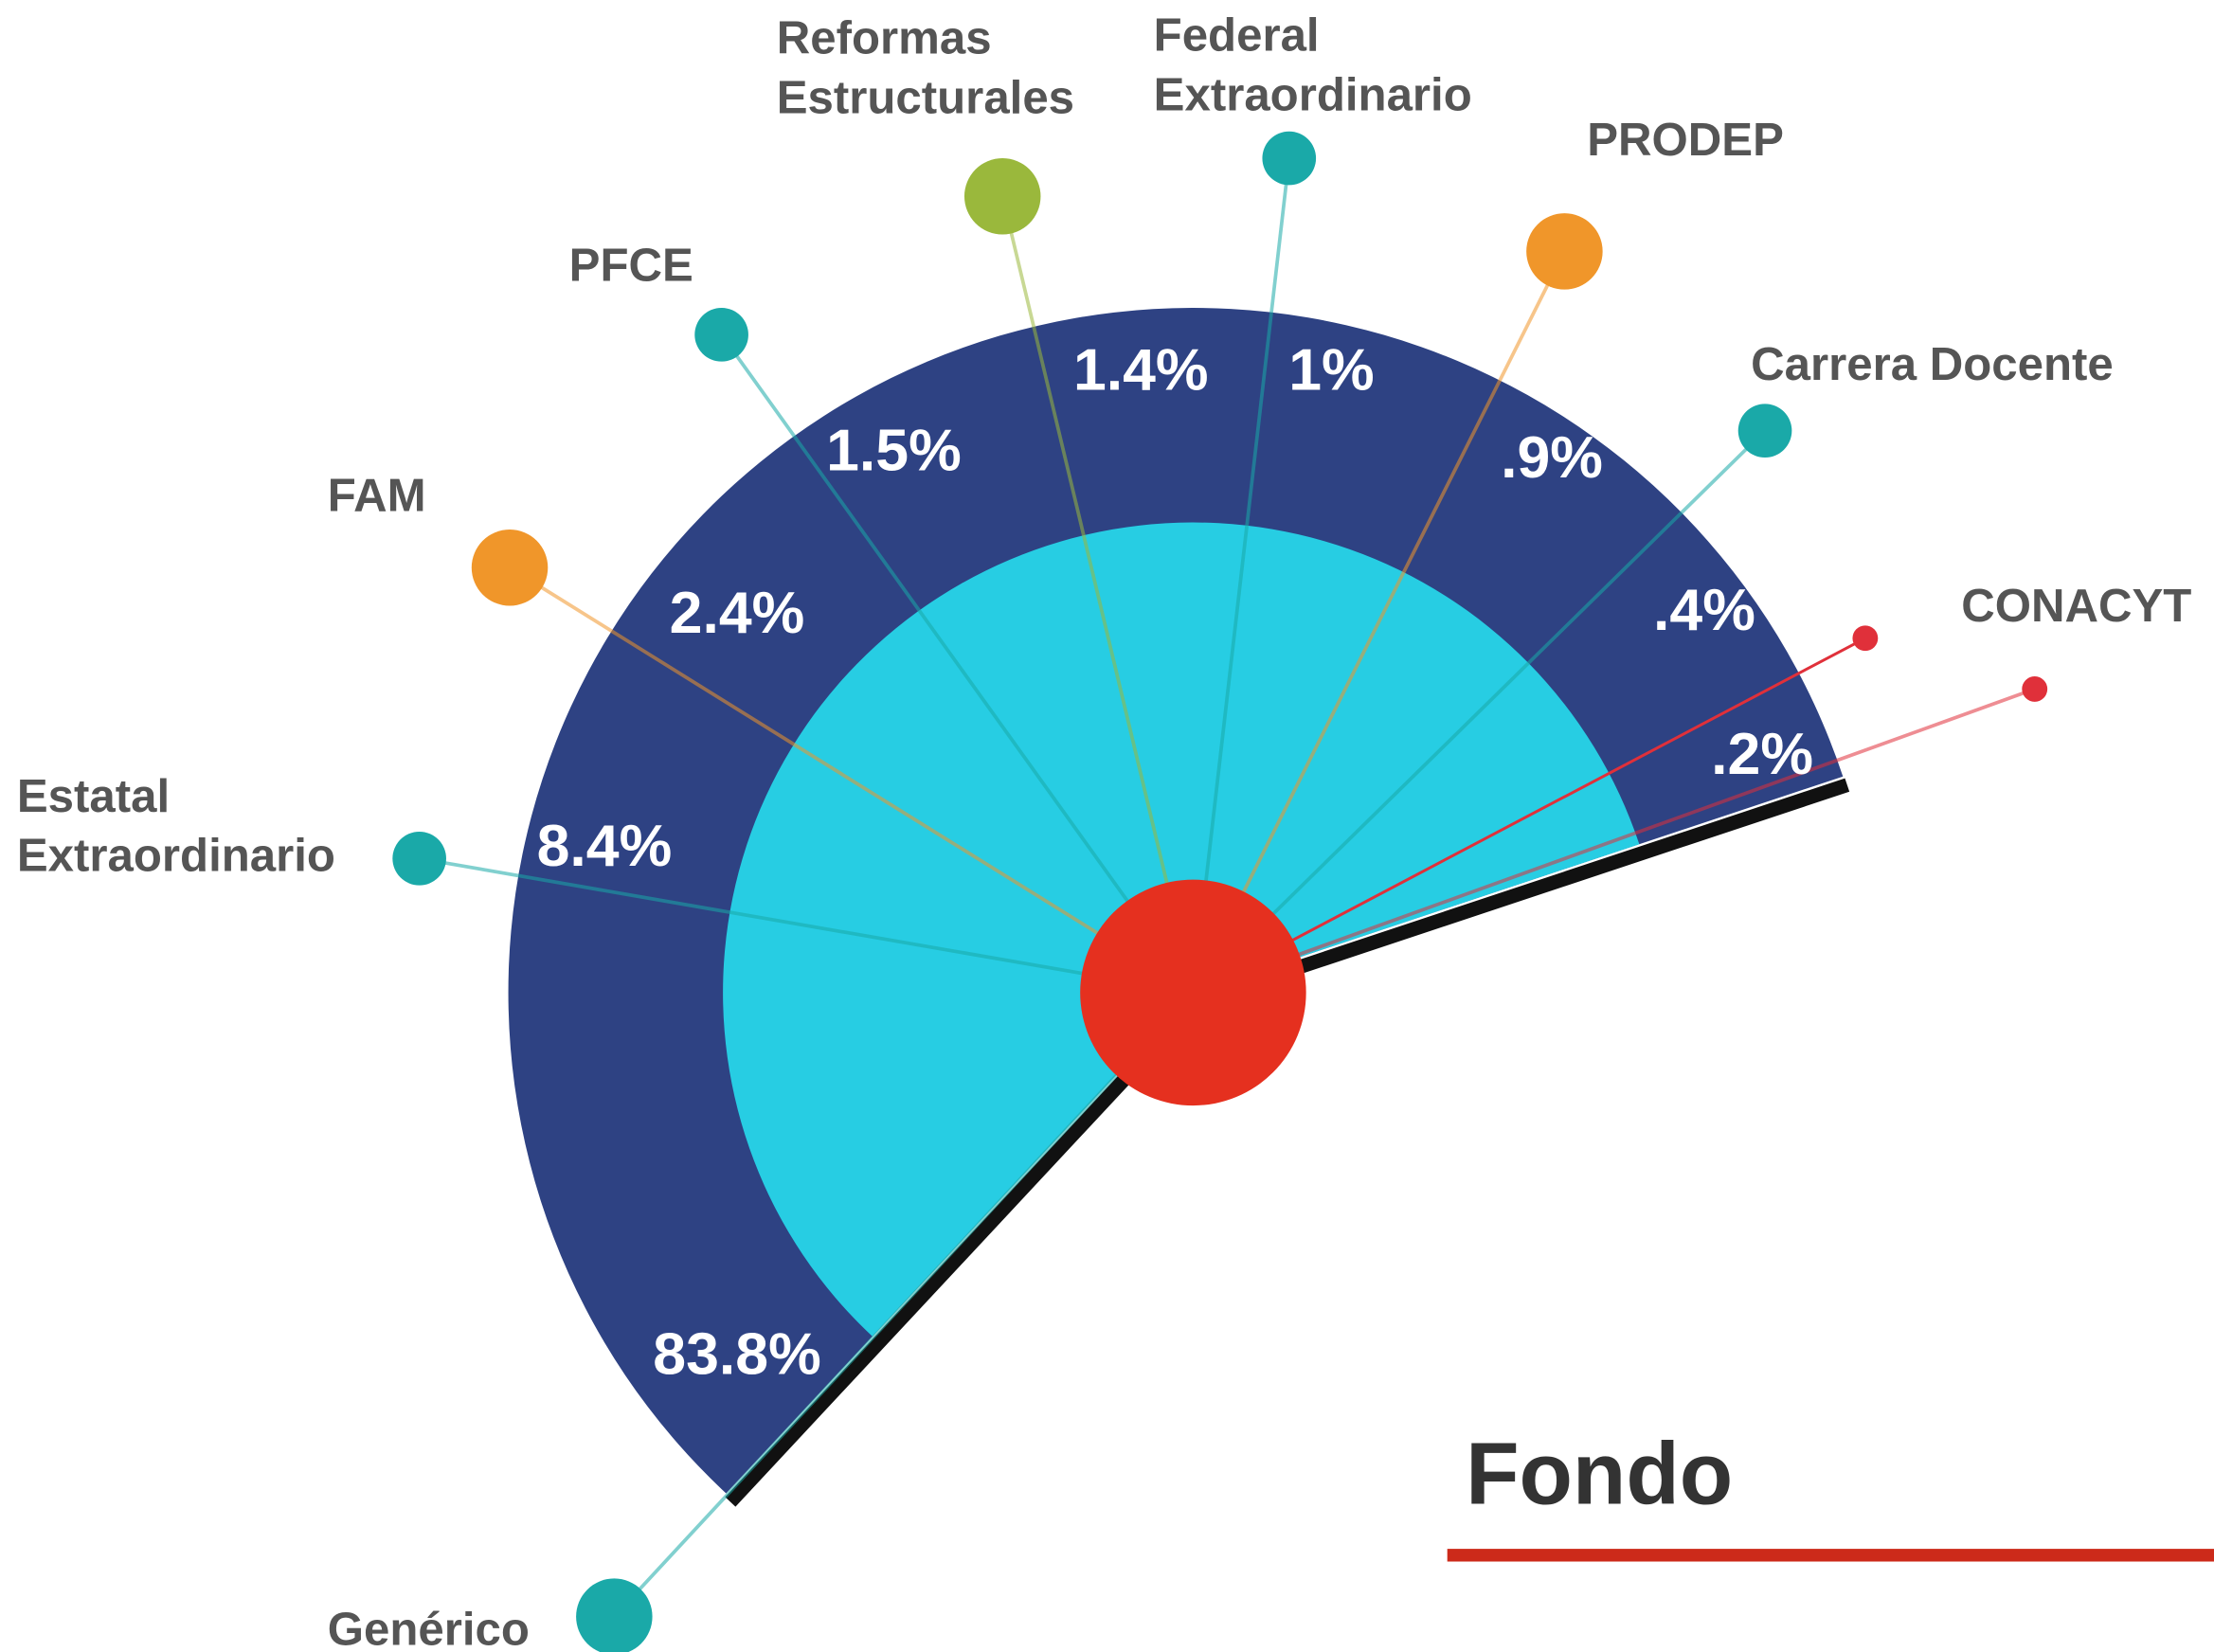 This screenshot has height=1652, width=2214. I want to click on value-label: .2%, so click(1762, 754).